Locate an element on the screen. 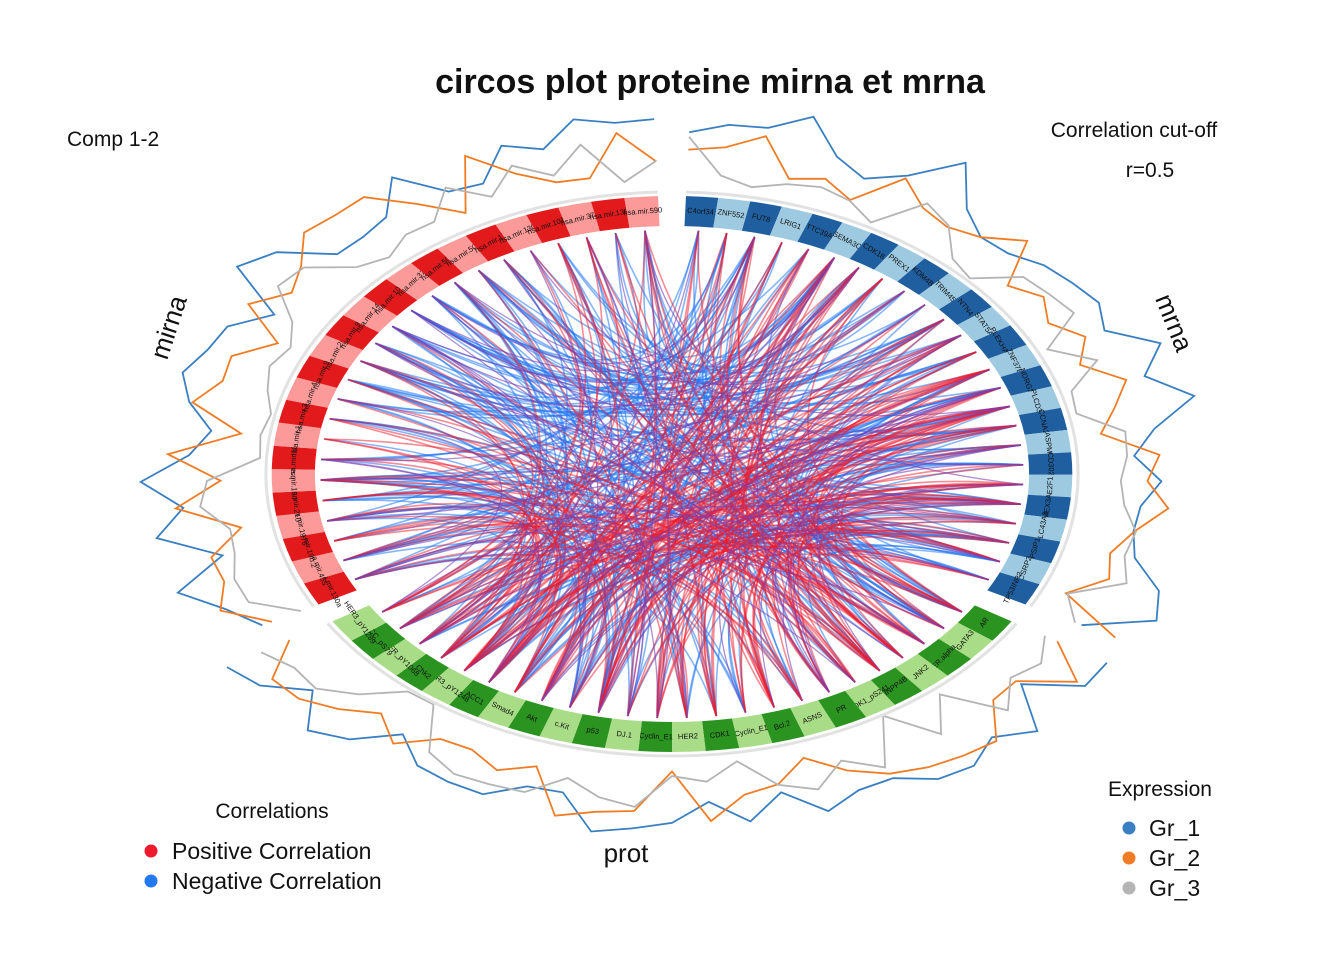 The image size is (1344, 960). mirna-feature-label: hsa.mir.210 is located at coordinates (295, 503).